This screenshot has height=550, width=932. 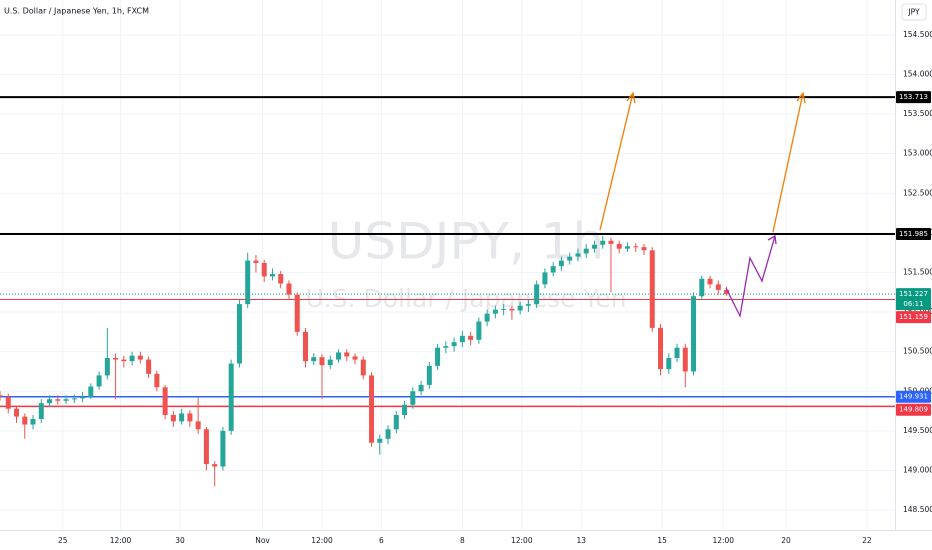 I want to click on x-tick-label: 20, so click(x=786, y=540).